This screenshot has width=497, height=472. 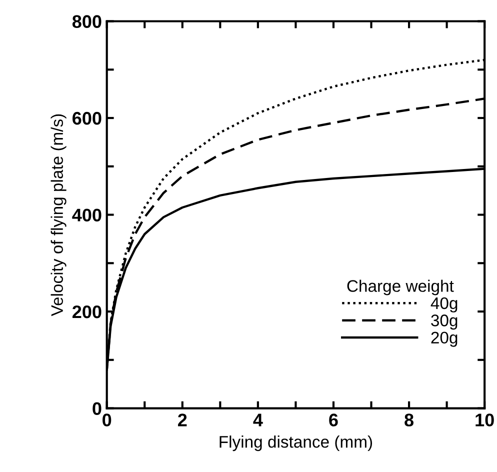 I want to click on x-tick-label: 4, so click(x=258, y=420).